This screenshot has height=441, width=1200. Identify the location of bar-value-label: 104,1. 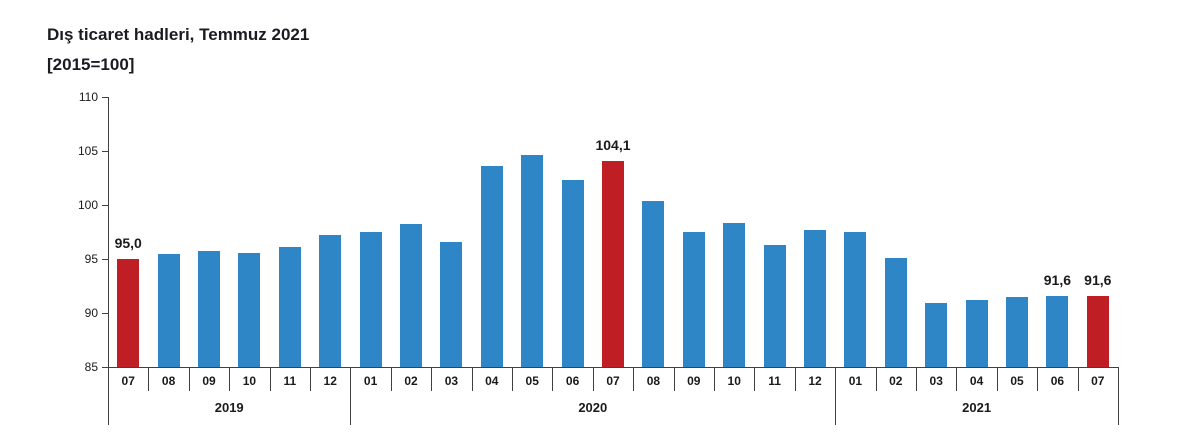
(613, 144).